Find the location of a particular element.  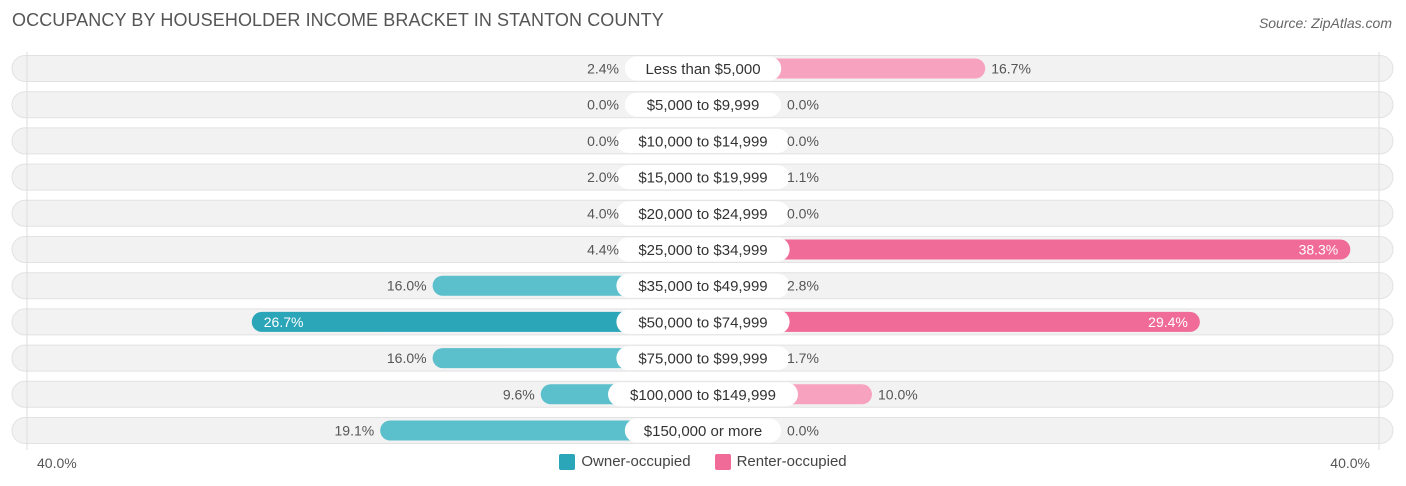

legend-swatch-renter is located at coordinates (722, 461).